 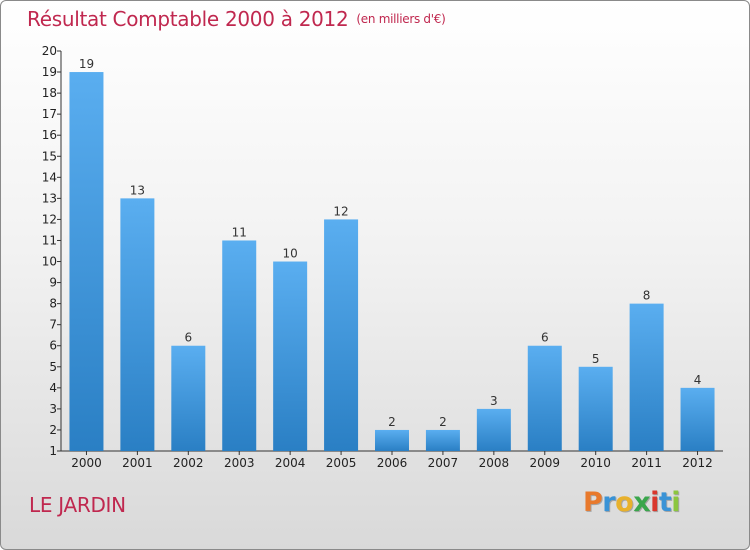 What do you see at coordinates (239, 232) in the screenshot?
I see `bar-value-label: 11` at bounding box center [239, 232].